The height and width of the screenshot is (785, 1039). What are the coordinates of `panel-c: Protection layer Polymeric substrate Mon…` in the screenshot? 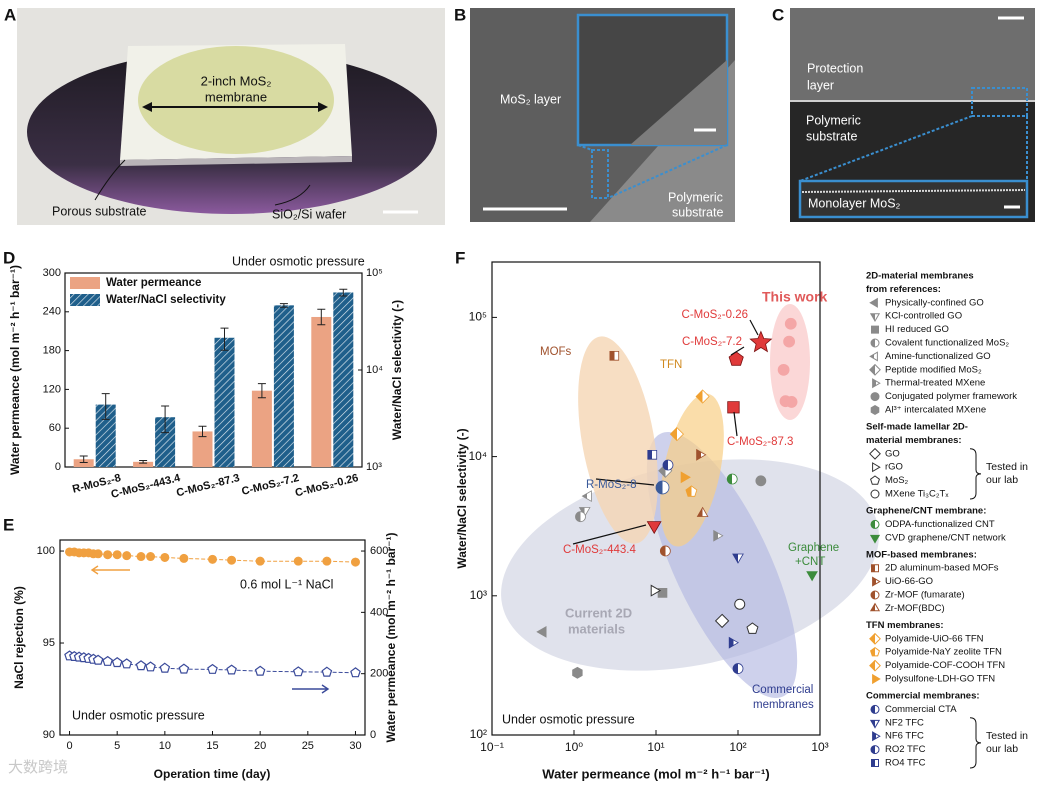 It's located at (903, 113).